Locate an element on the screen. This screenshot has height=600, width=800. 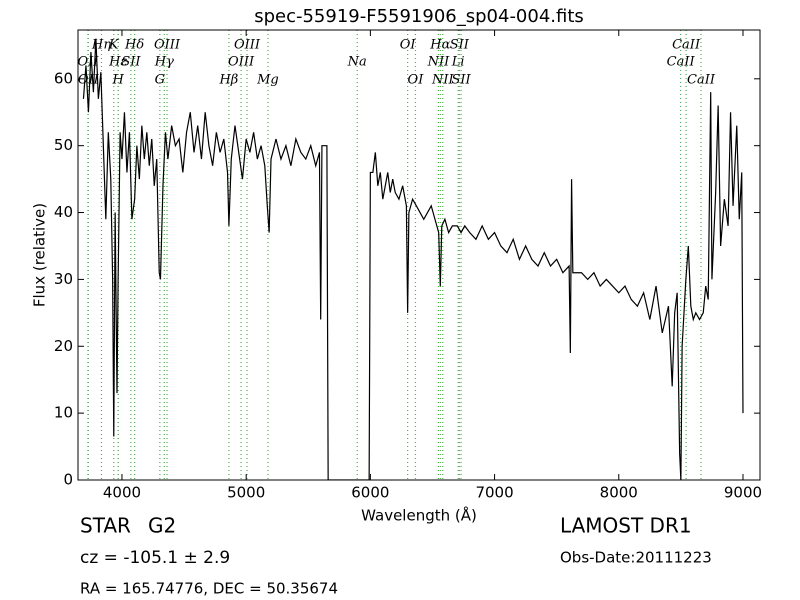
spectral-line-label: Hβ is located at coordinates (228, 80).